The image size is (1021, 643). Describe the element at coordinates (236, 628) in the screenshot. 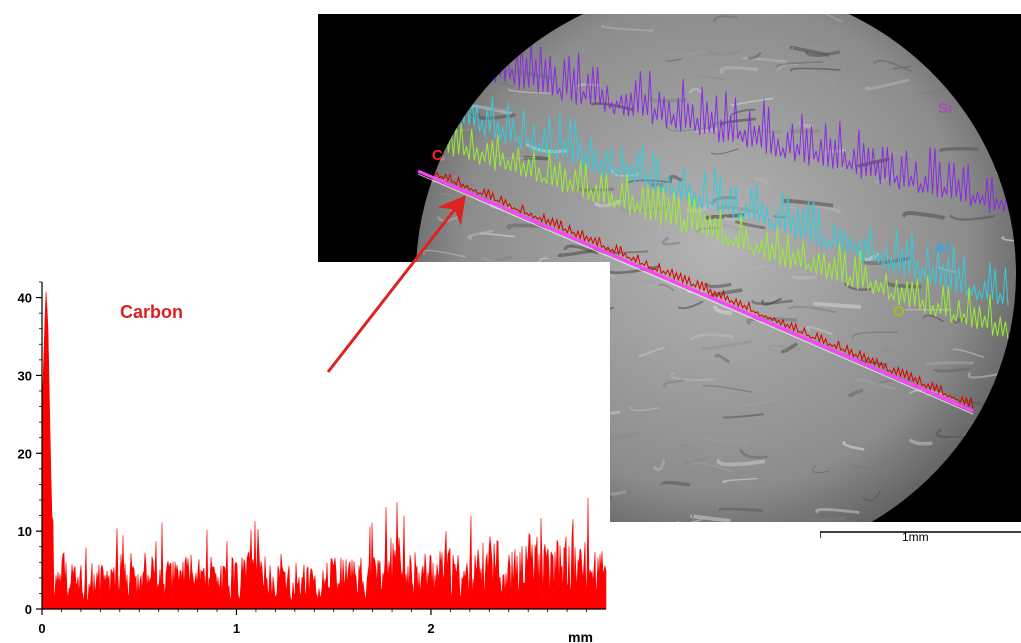

I see `x-tick-label: 1` at that location.